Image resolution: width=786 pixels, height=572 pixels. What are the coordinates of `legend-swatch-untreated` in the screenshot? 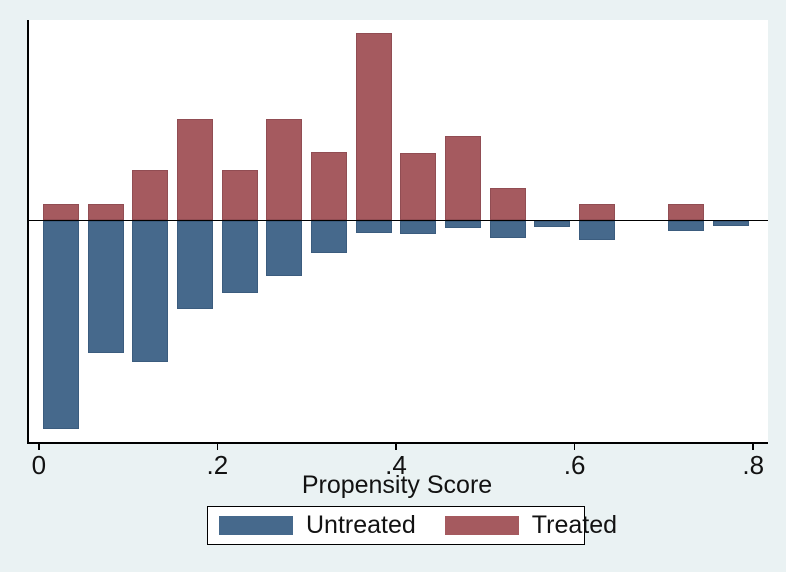 It's located at (256, 525).